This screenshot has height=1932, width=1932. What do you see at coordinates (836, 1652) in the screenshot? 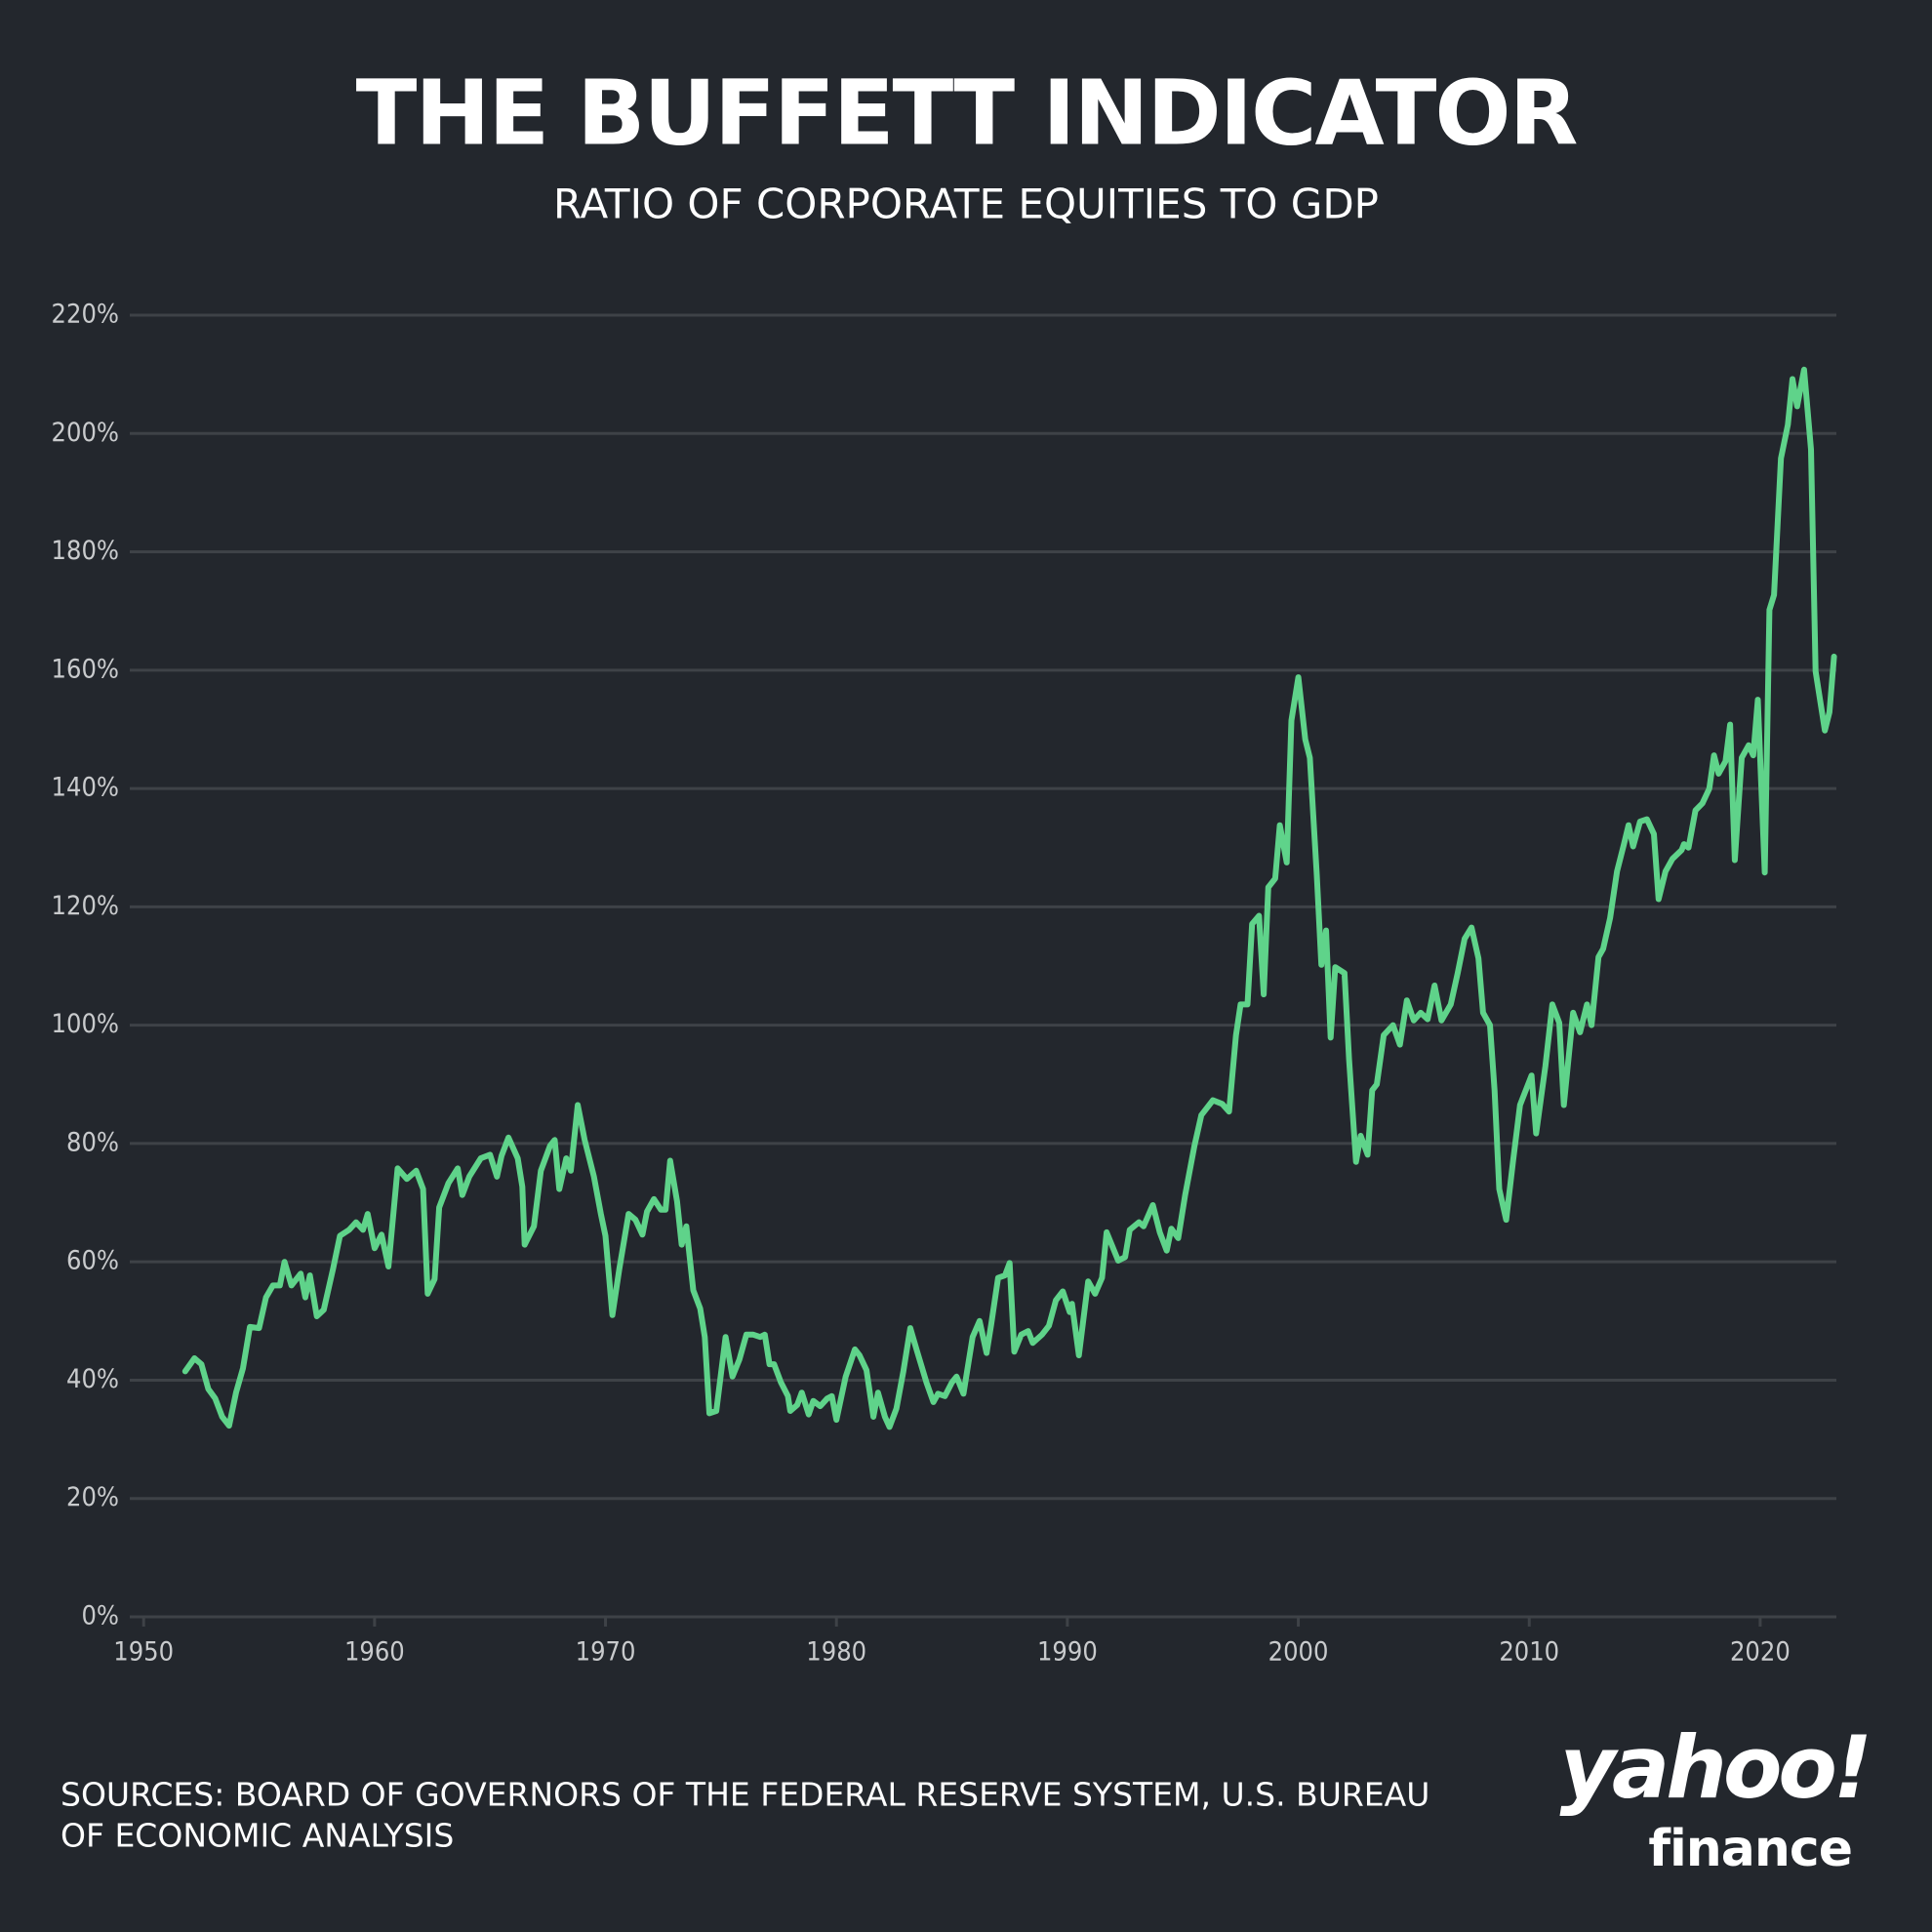
I see `x-tick-label: 1980` at bounding box center [836, 1652].